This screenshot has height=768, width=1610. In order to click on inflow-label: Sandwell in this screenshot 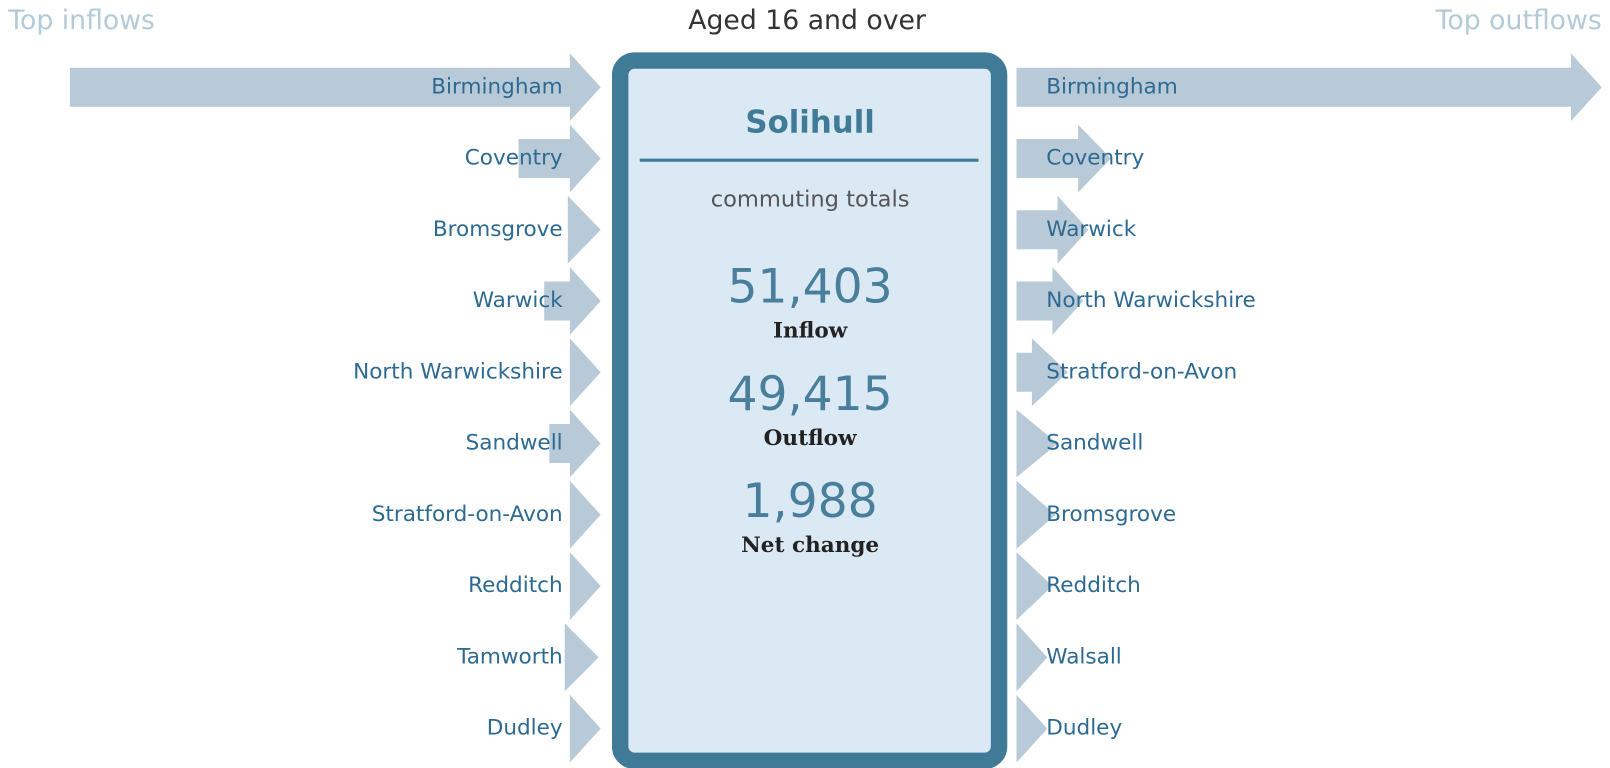, I will do `click(514, 443)`.